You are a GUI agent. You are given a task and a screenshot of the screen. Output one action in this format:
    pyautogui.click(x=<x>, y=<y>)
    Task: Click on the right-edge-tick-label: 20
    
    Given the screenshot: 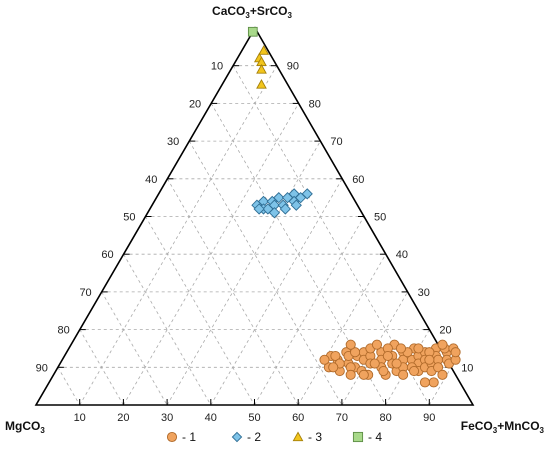 What is the action you would take?
    pyautogui.click(x=445, y=331)
    